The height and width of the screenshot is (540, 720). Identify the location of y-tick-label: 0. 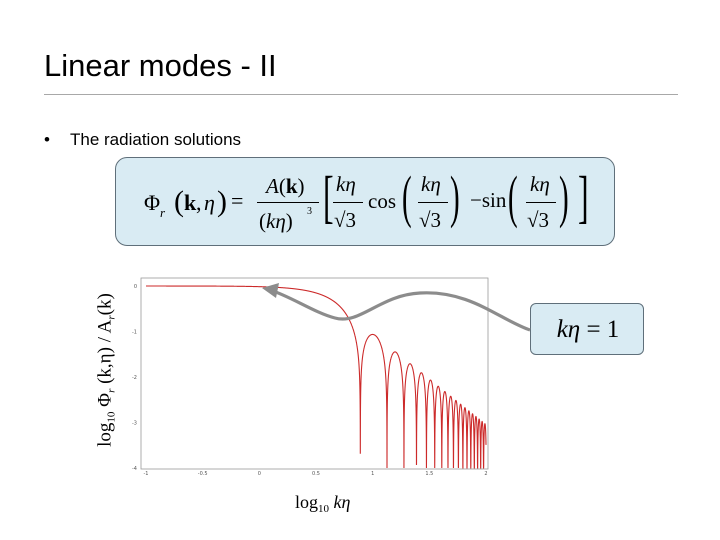
(135, 287).